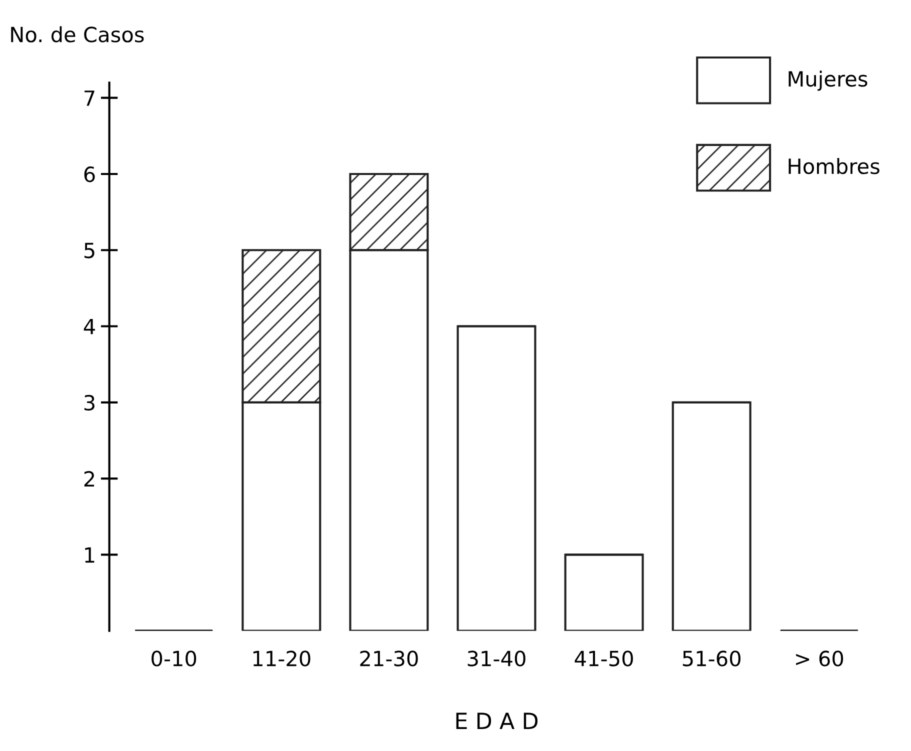 The image size is (911, 751). What do you see at coordinates (89, 555) in the screenshot?
I see `y-tick-label: 1` at bounding box center [89, 555].